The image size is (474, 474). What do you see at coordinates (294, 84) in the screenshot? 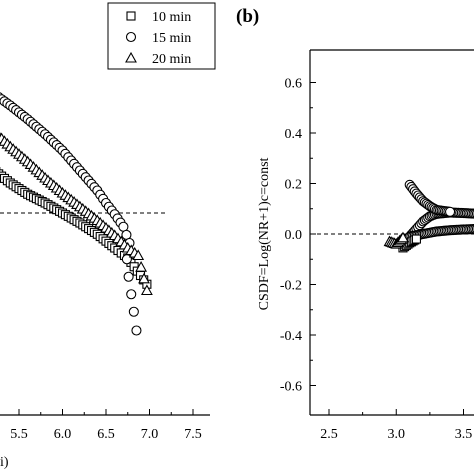
I see `right-y-tick-label: 0.6` at bounding box center [294, 84].